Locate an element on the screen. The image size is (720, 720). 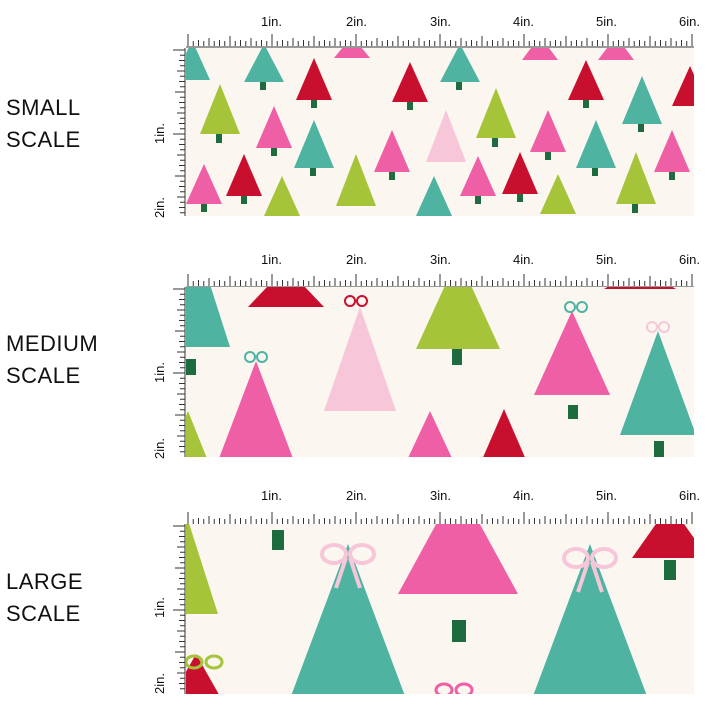
medium-scale-label: MEDIUM SCALE is located at coordinates (71, 360).